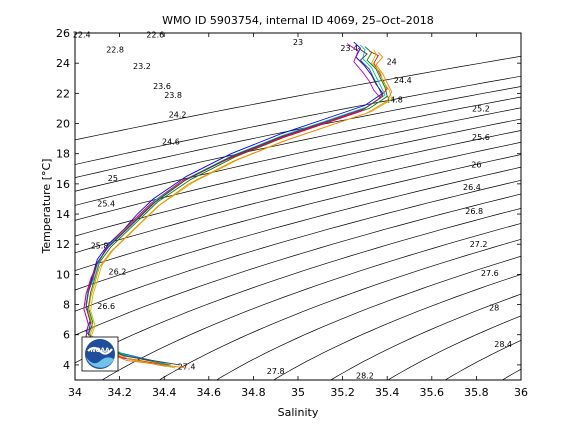 This screenshot has height=432, width=576. I want to click on contour-label-16: 25, so click(113, 178).